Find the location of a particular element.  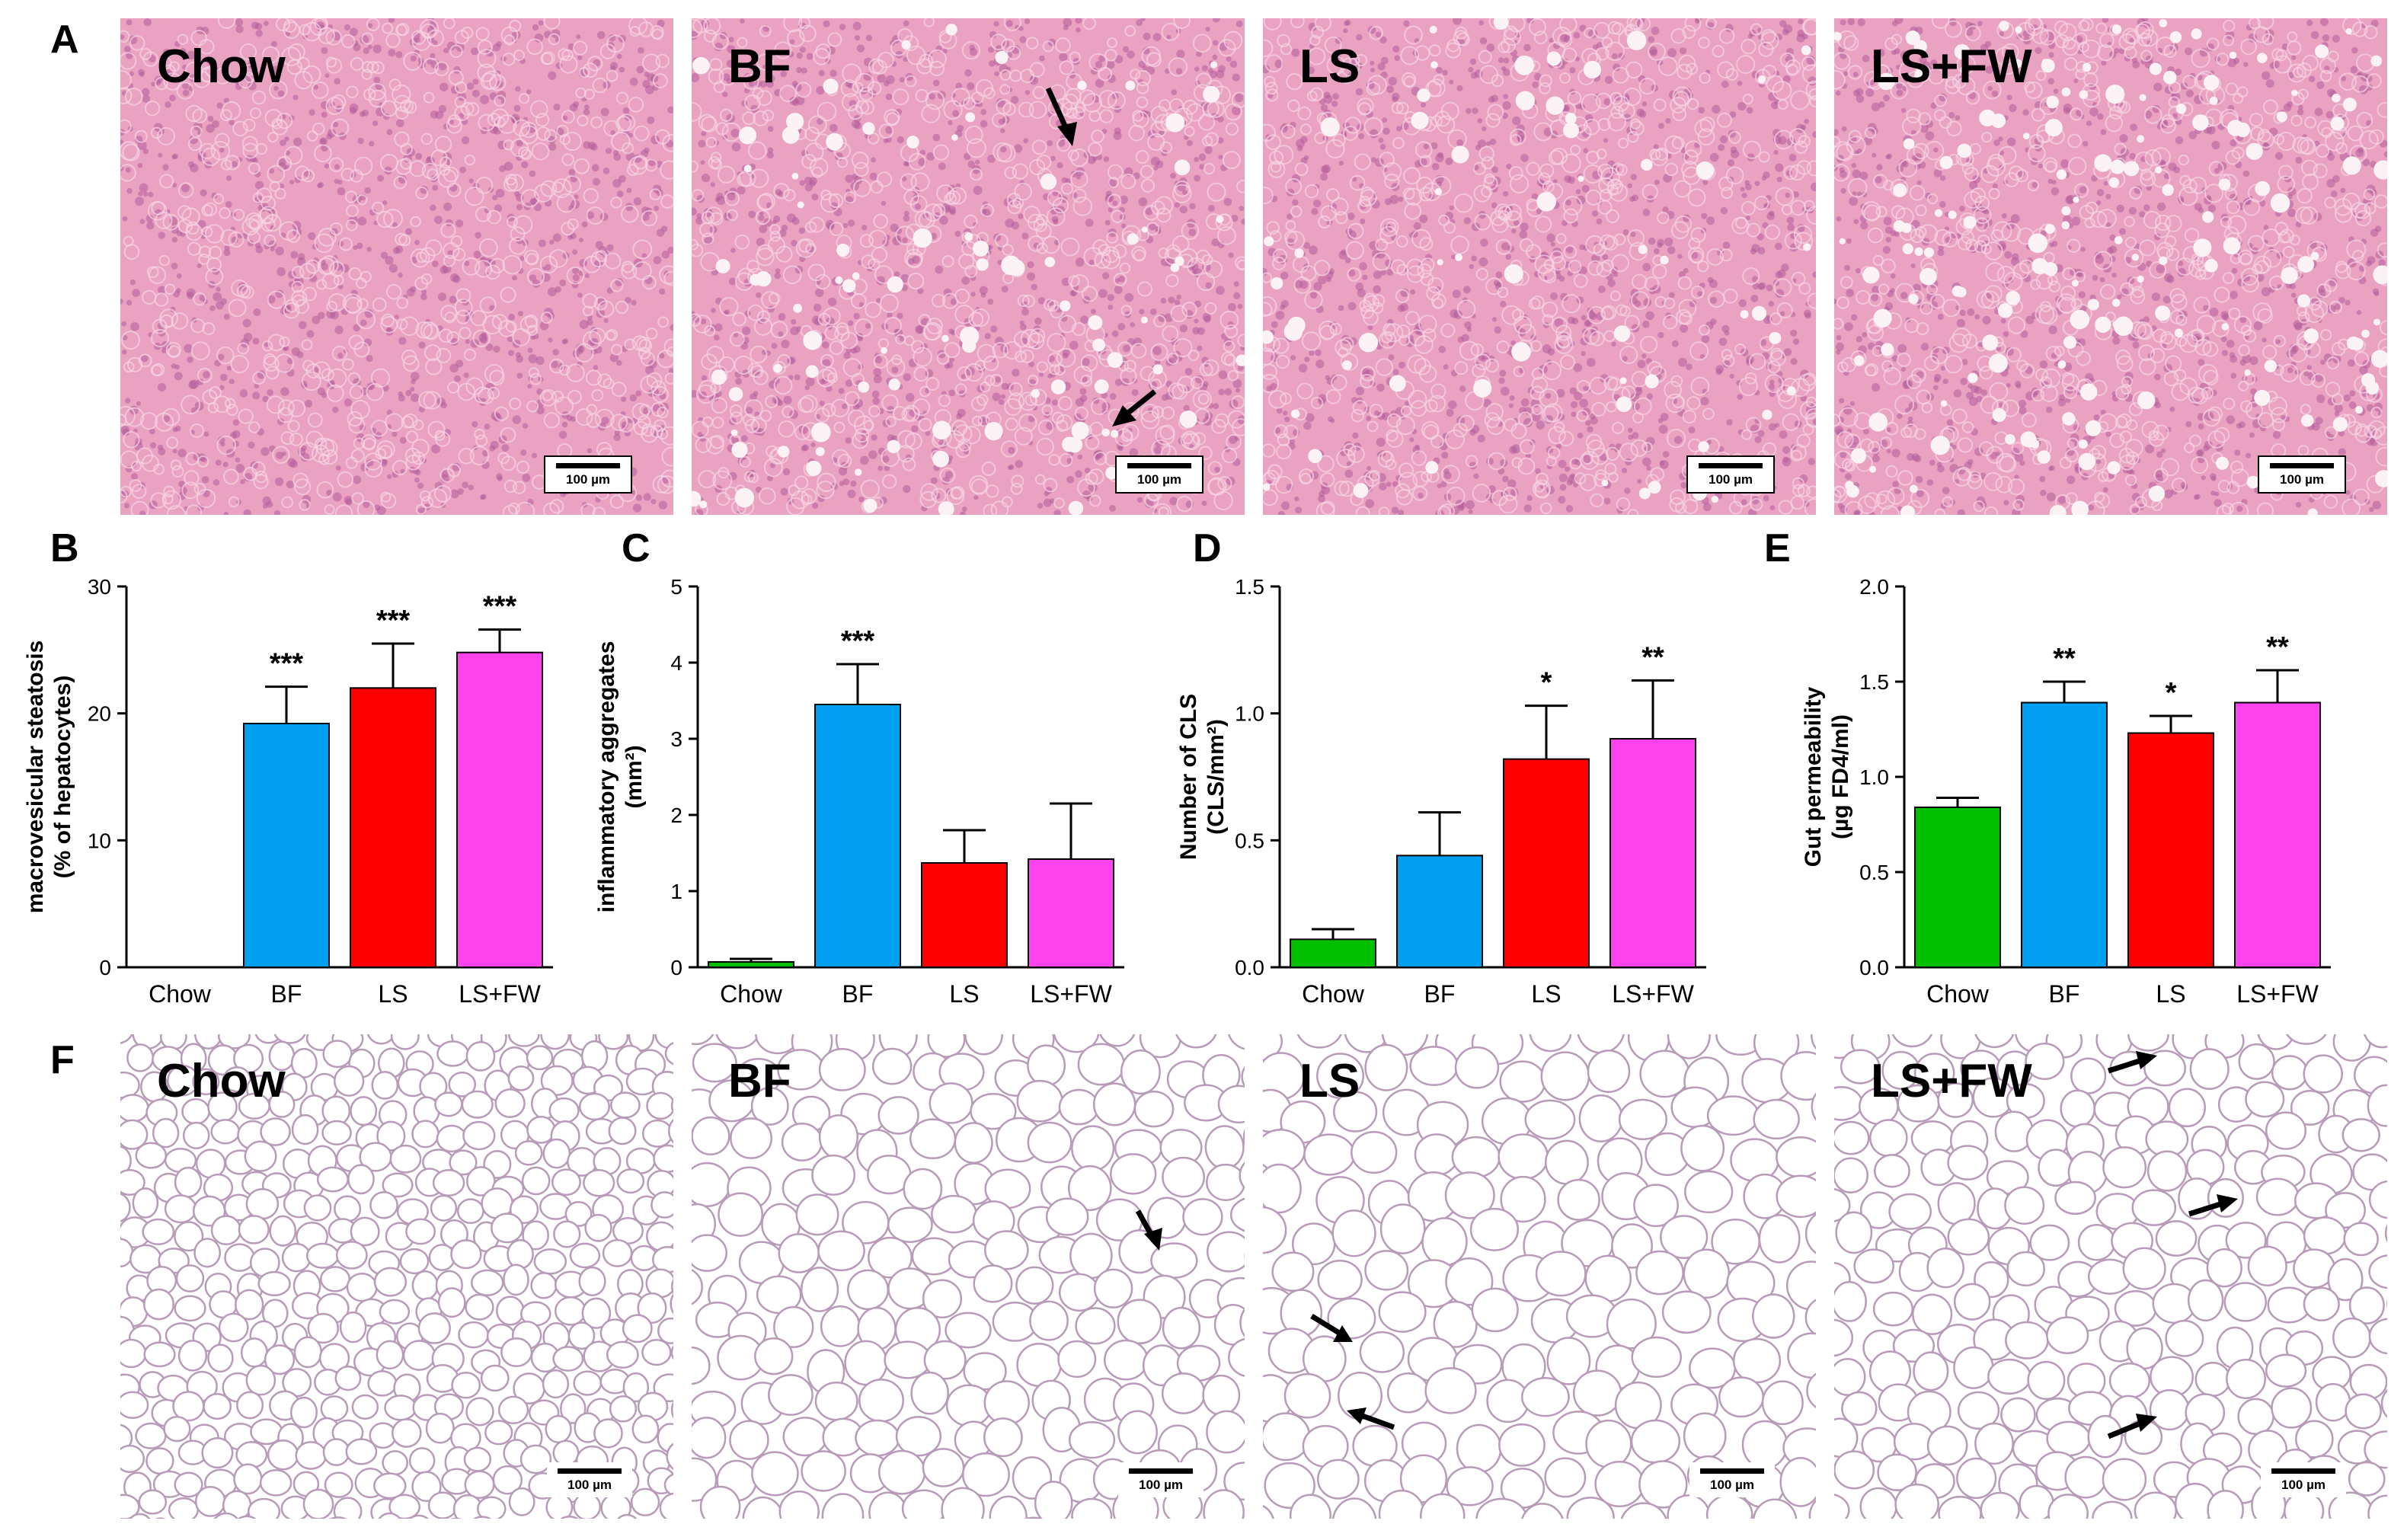

liver-image-ls-fw: LS+FW 100 µm is located at coordinates (2110, 266).